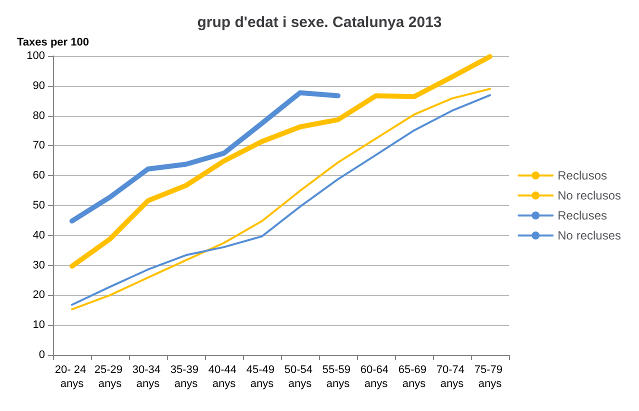 Image resolution: width=639 pixels, height=411 pixels. I want to click on x-tick-label: 50-54 anys, so click(300, 377).